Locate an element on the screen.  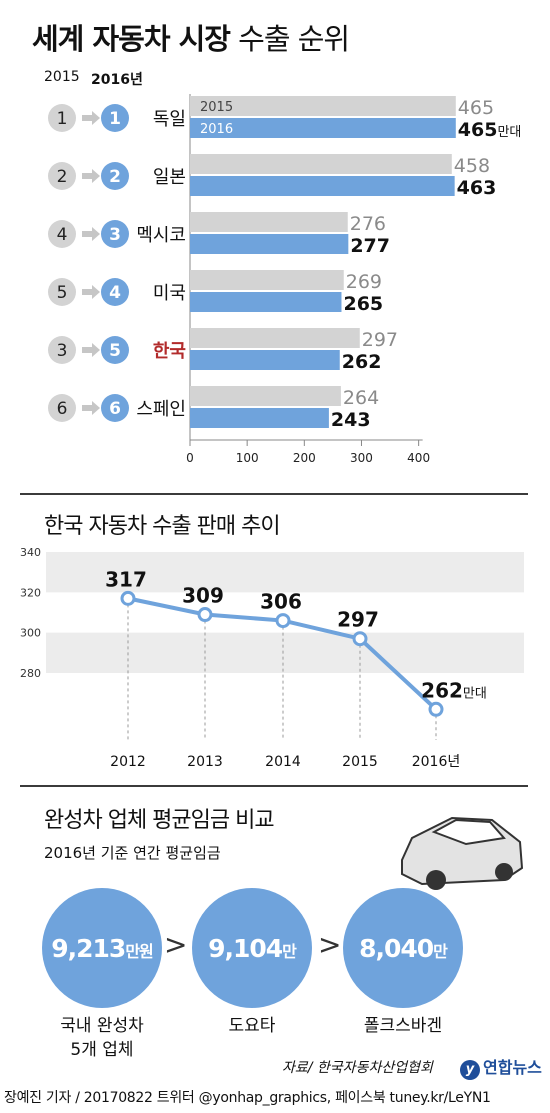
rank-2015-value: 5 is located at coordinates (62, 293).